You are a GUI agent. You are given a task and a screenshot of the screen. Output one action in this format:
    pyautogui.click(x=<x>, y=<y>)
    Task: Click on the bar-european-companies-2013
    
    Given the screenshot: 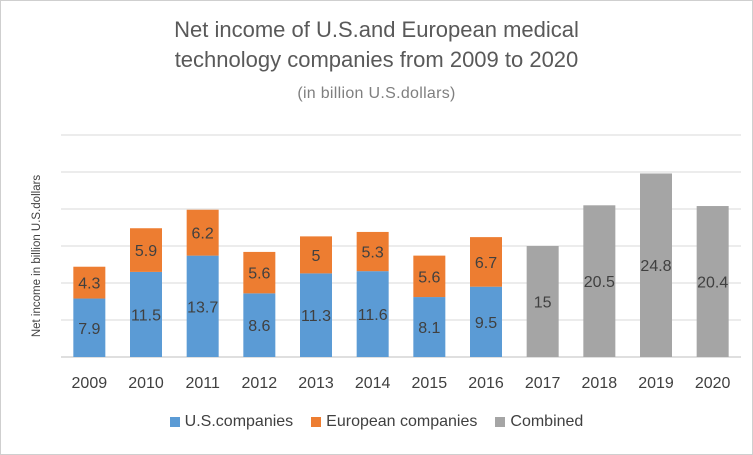 What is the action you would take?
    pyautogui.click(x=316, y=255)
    